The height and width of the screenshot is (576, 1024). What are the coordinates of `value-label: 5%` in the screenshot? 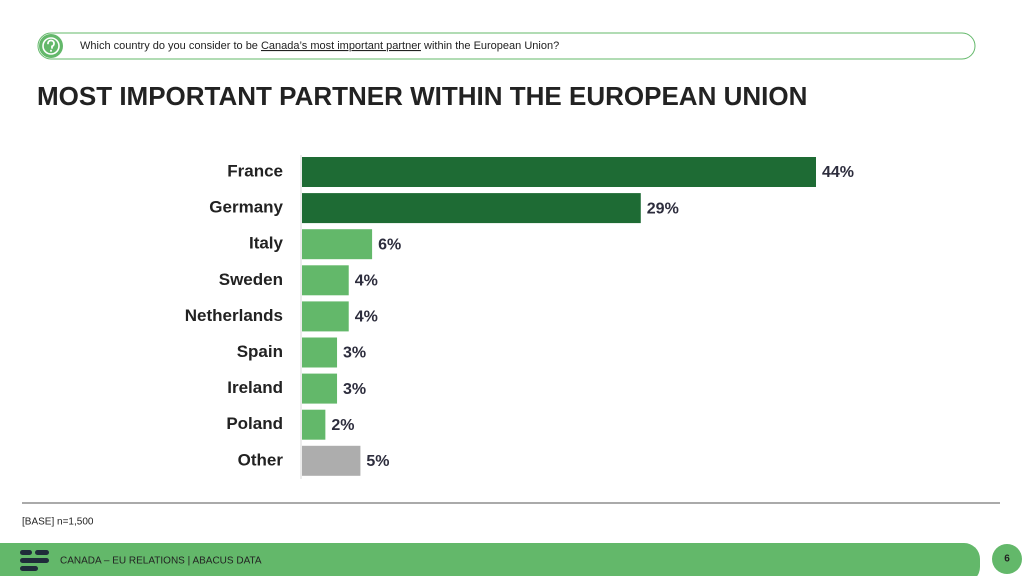 It's located at (377, 461).